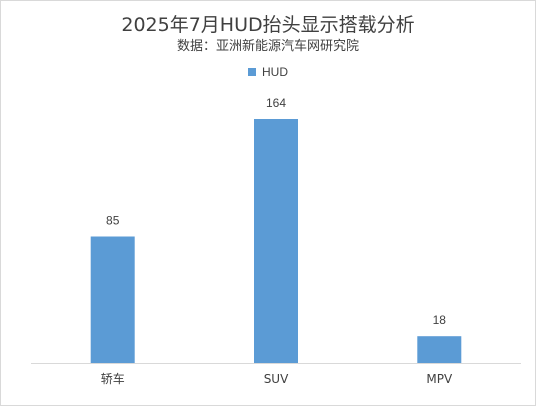  Describe the element at coordinates (113, 378) in the screenshot. I see `x-tick-label-0: 轿车` at that location.